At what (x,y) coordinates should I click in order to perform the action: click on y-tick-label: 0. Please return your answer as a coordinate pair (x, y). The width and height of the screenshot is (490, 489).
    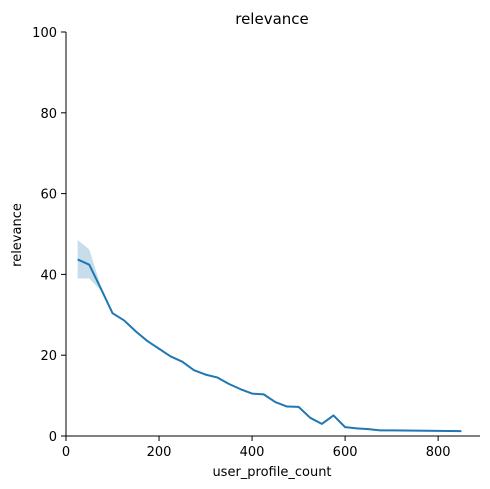
    Looking at the image, I should click on (53, 437).